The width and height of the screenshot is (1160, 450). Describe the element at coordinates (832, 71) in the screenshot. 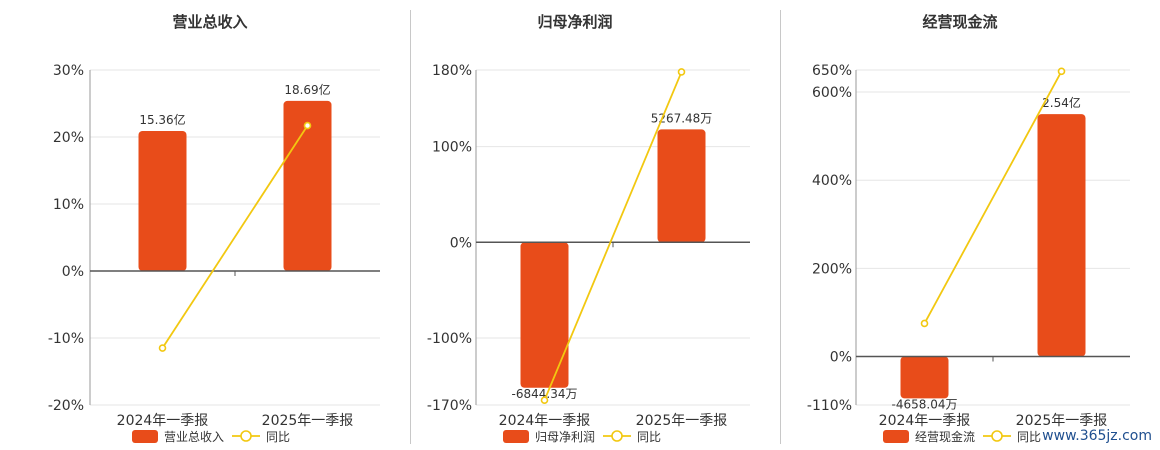

I see `y-tick-label: 650%` at that location.